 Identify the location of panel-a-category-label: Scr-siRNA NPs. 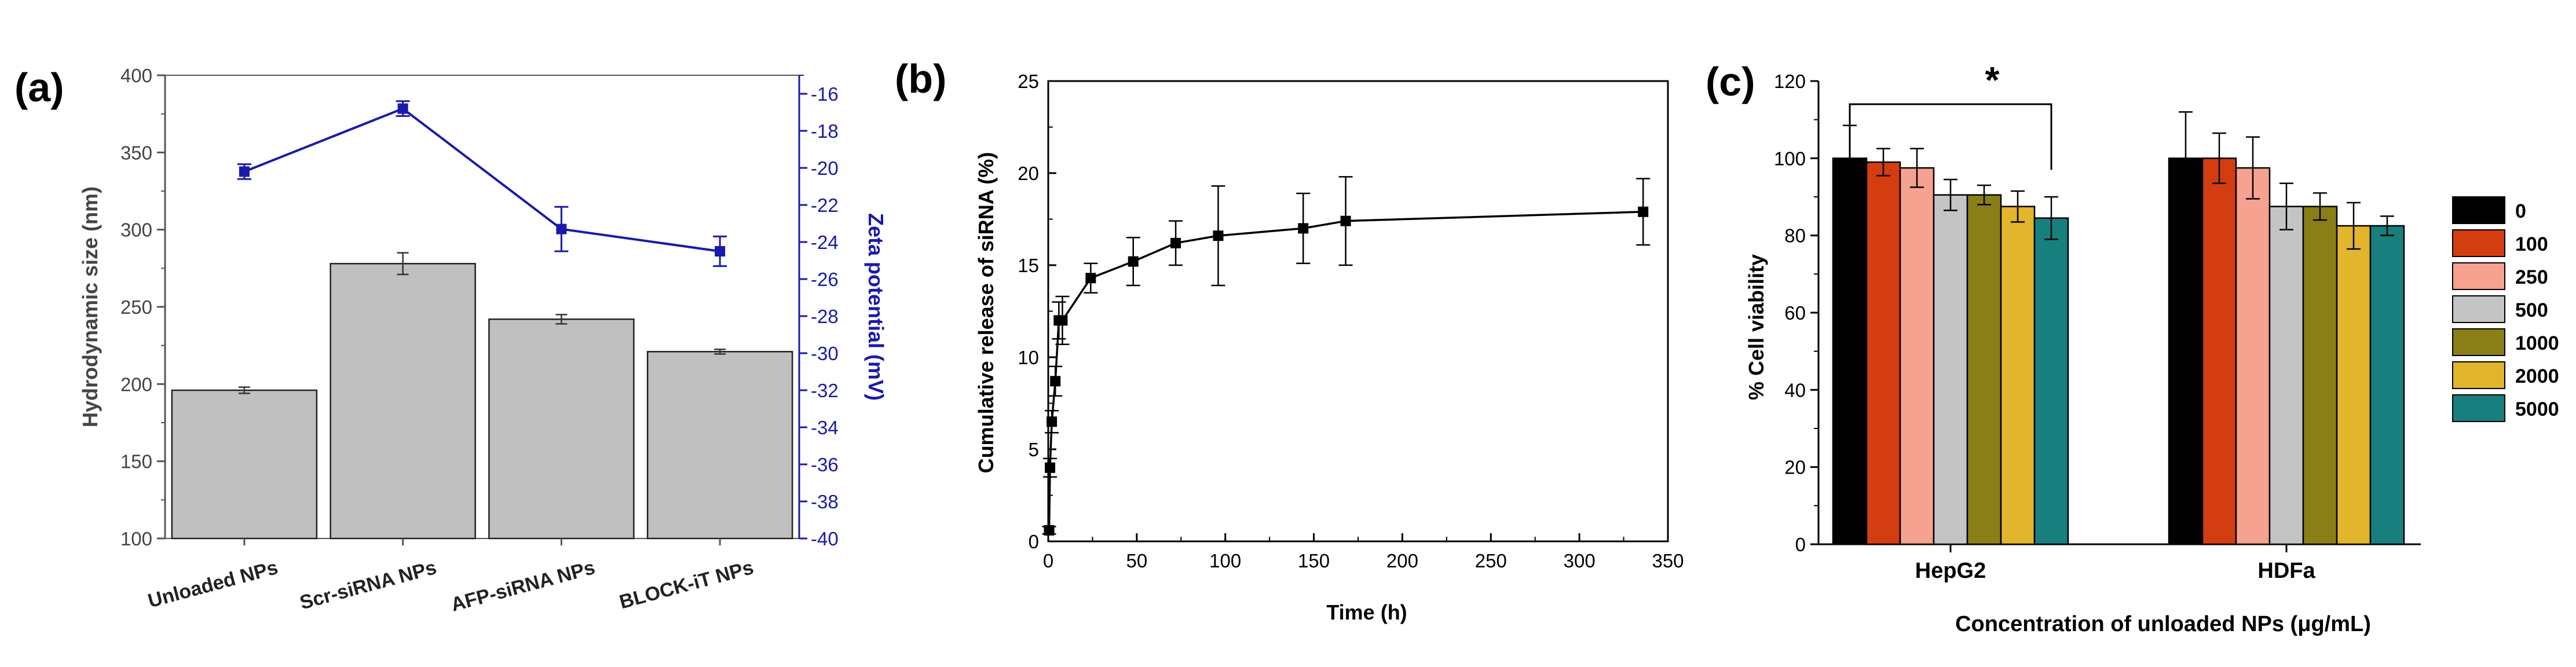
(368, 585).